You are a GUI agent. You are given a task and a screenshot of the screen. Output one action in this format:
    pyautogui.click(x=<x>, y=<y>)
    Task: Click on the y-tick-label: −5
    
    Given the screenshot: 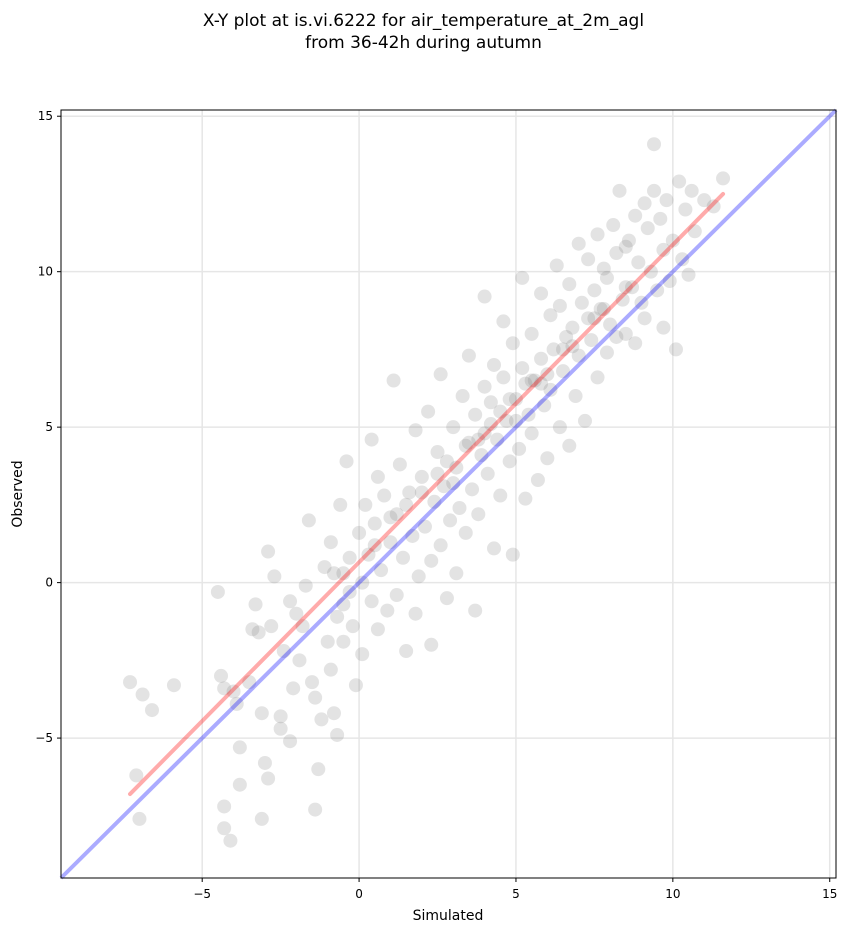 What is the action you would take?
    pyautogui.click(x=44, y=738)
    